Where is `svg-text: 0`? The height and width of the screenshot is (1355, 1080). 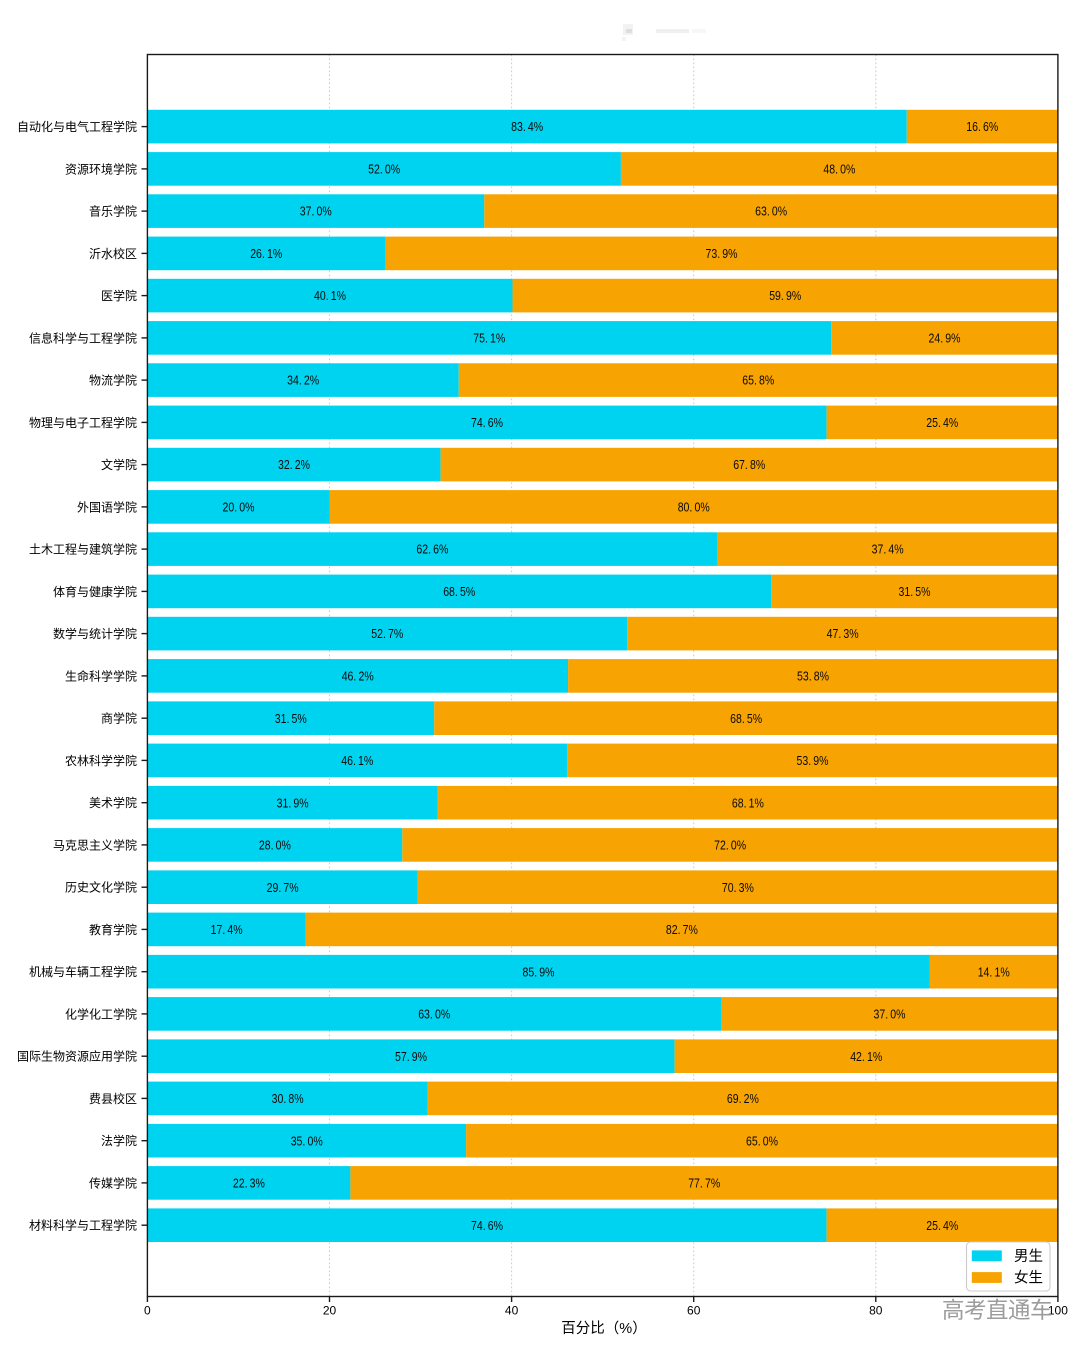 svg-text: 0 is located at coordinates (147, 1310).